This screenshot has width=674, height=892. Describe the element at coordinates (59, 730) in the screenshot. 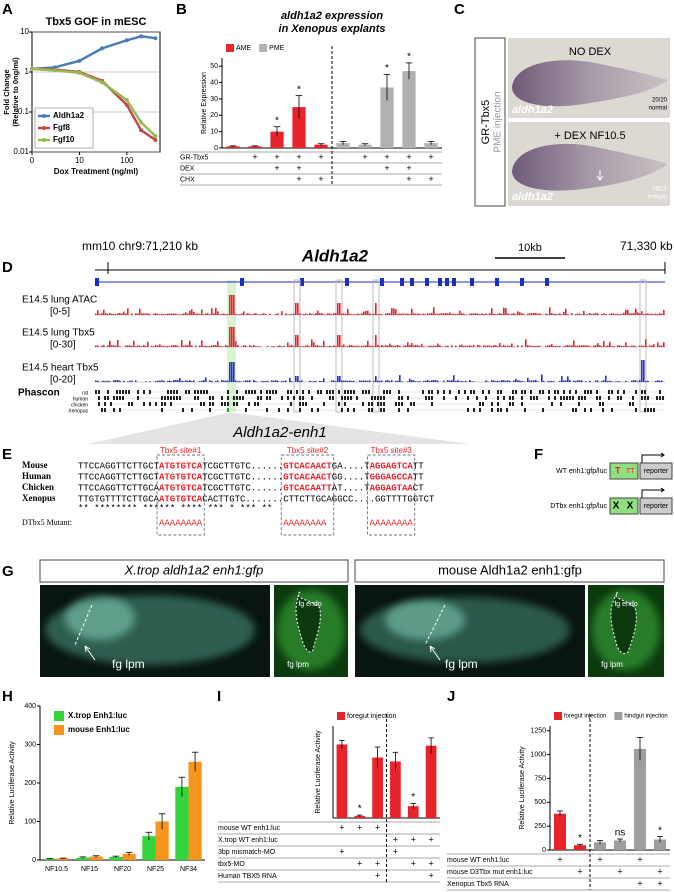

I see `legend-swatch` at that location.